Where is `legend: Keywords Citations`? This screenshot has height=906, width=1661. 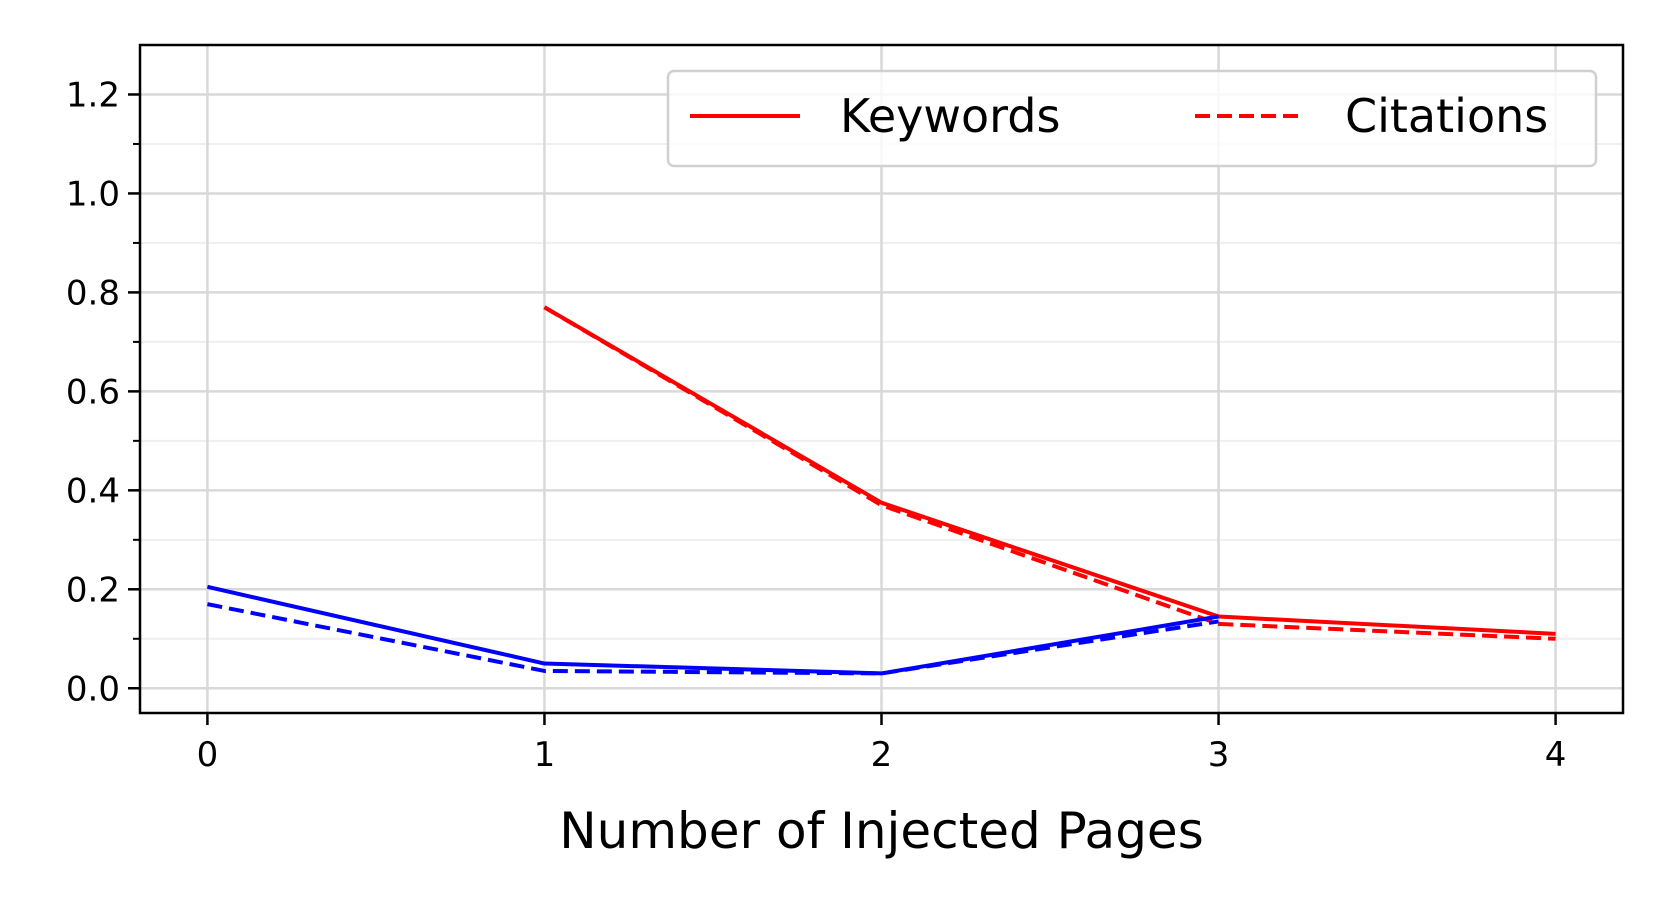
legend: Keywords Citations is located at coordinates (1132, 118).